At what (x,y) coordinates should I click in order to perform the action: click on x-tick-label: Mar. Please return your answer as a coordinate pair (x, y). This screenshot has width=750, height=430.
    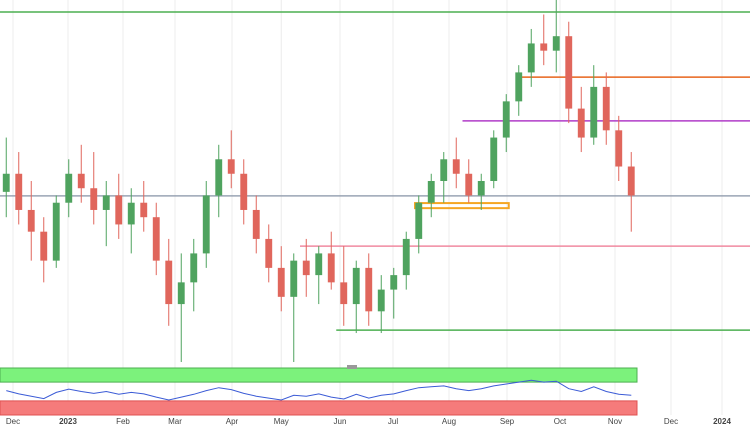
    Looking at the image, I should click on (175, 421).